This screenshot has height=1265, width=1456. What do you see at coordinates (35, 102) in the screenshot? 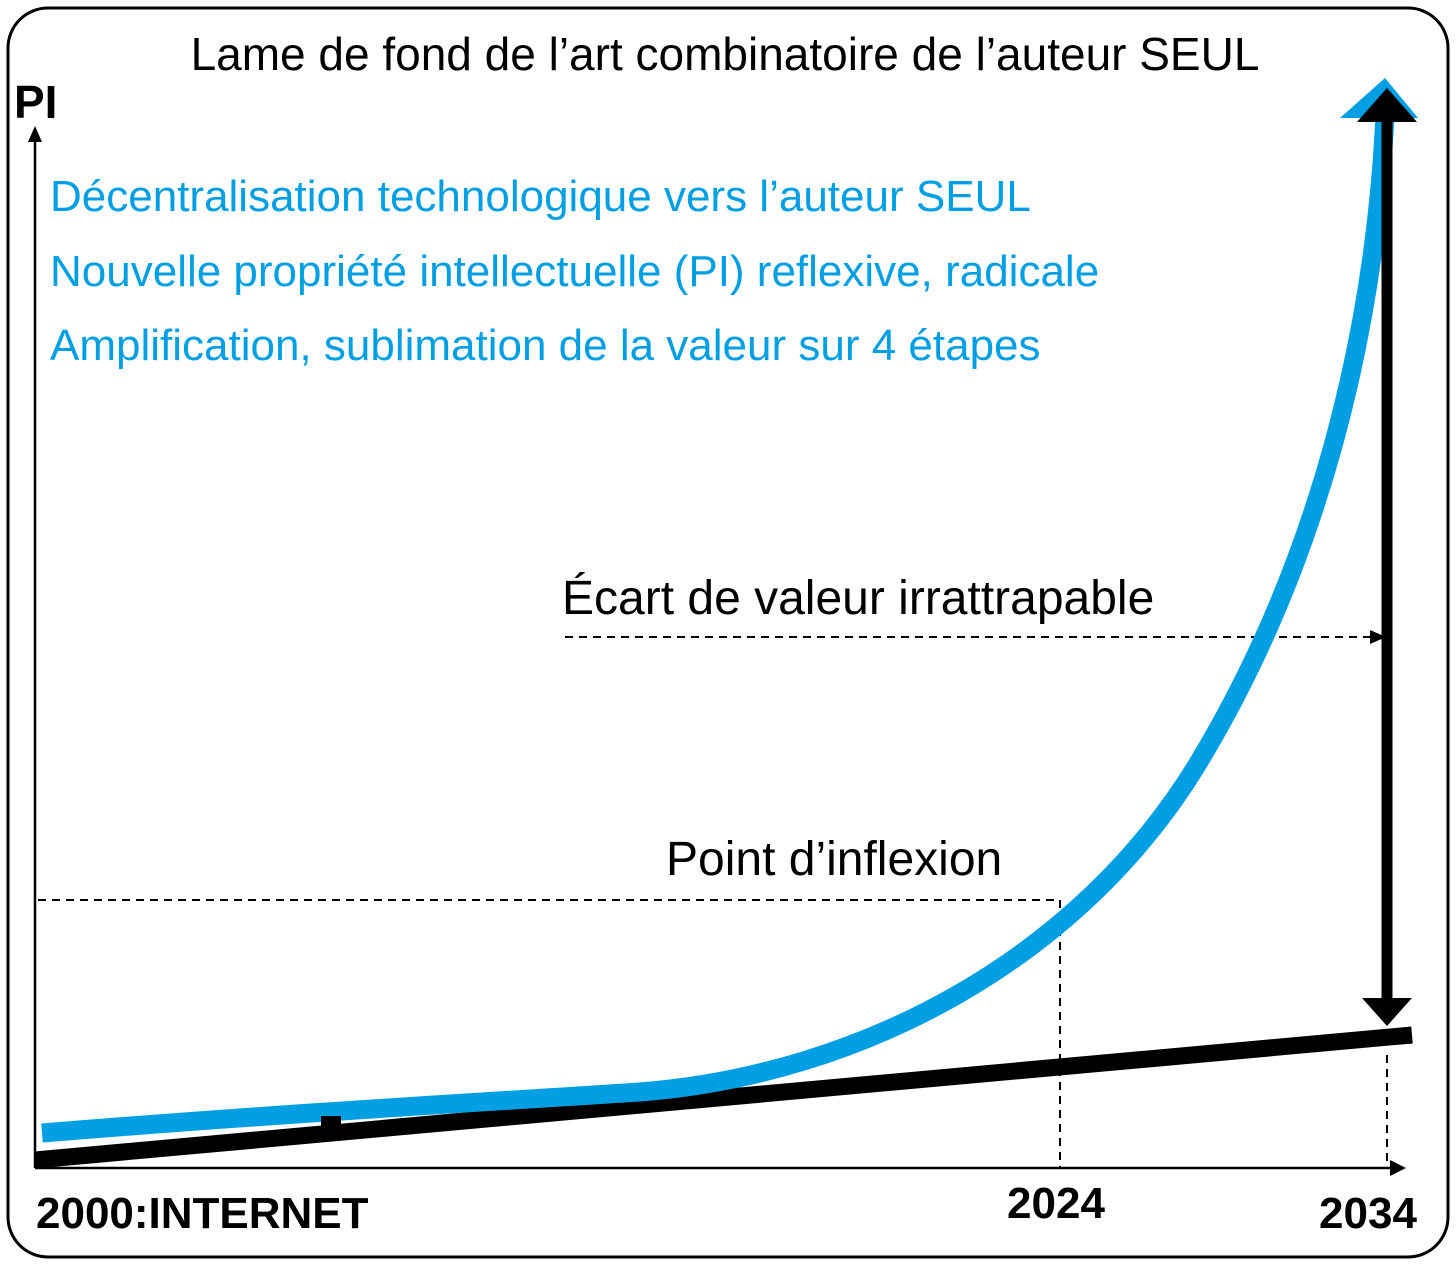
I see `y-axis-label: PI` at bounding box center [35, 102].